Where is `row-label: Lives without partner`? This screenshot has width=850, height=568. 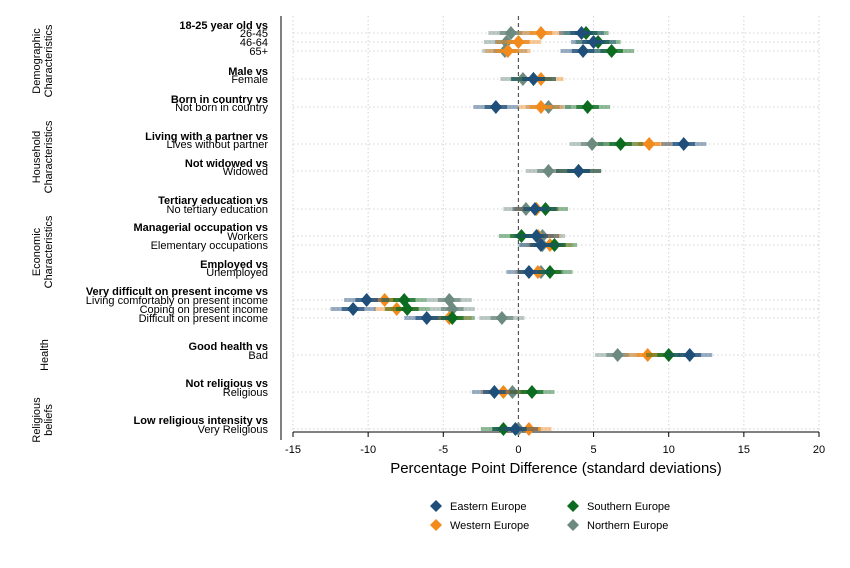 row-label: Lives without partner is located at coordinates (218, 145).